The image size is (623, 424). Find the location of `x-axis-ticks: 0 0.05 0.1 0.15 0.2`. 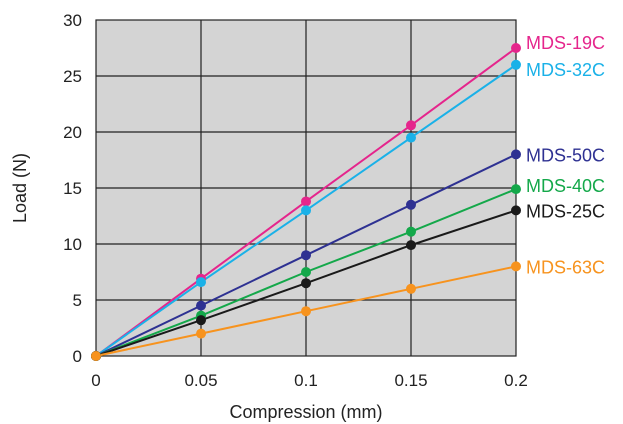

x-axis-ticks: 0 0.05 0.1 0.15 0.2 is located at coordinates (309, 380).